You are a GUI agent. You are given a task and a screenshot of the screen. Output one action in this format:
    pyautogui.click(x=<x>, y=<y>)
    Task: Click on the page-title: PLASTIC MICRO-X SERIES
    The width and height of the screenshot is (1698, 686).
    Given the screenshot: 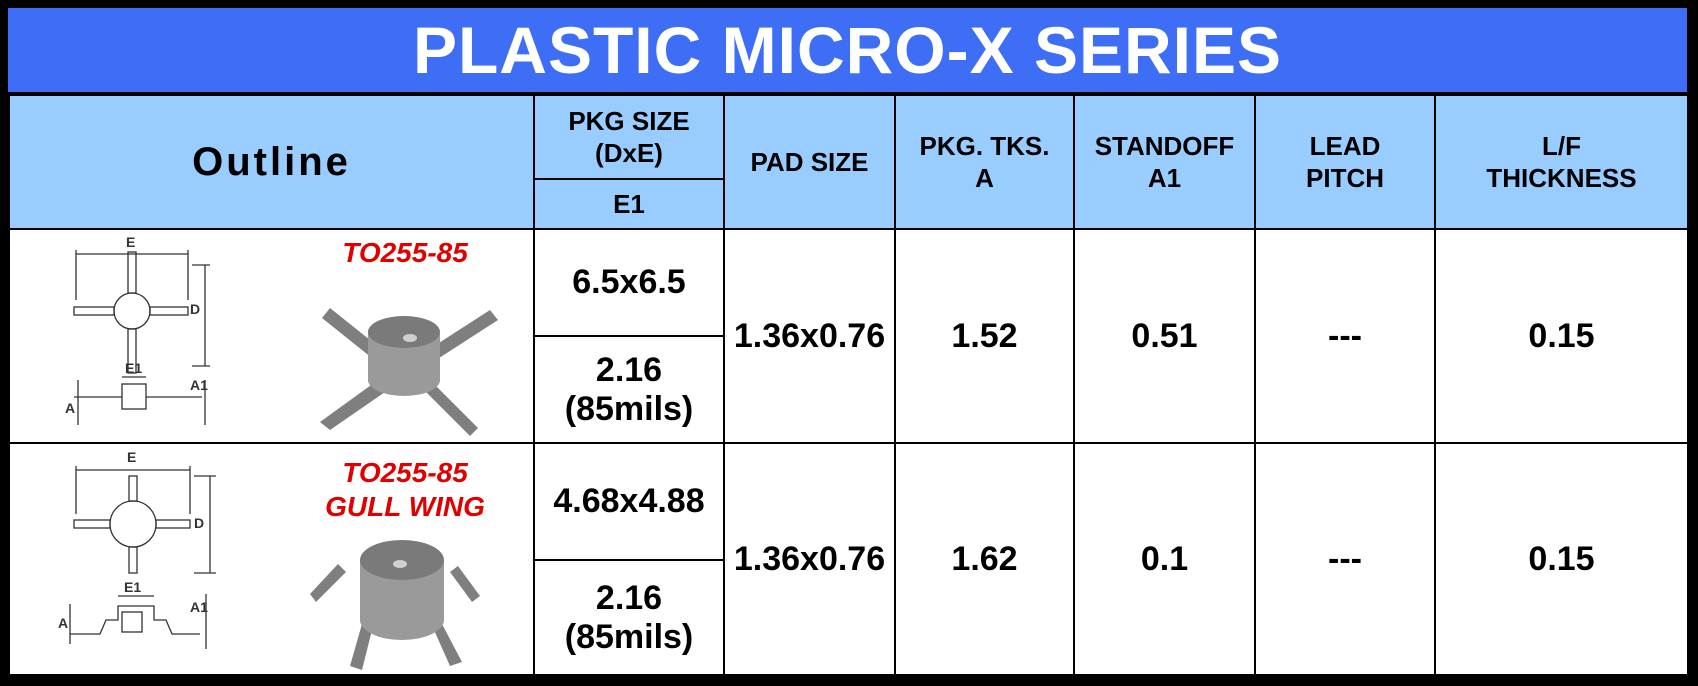 What is the action you would take?
    pyautogui.click(x=847, y=50)
    